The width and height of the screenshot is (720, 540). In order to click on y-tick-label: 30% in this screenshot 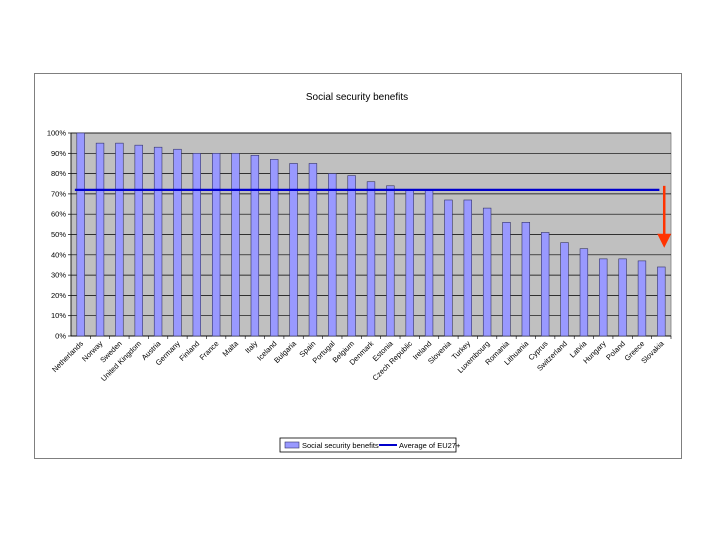, I will do `click(58, 275)`.